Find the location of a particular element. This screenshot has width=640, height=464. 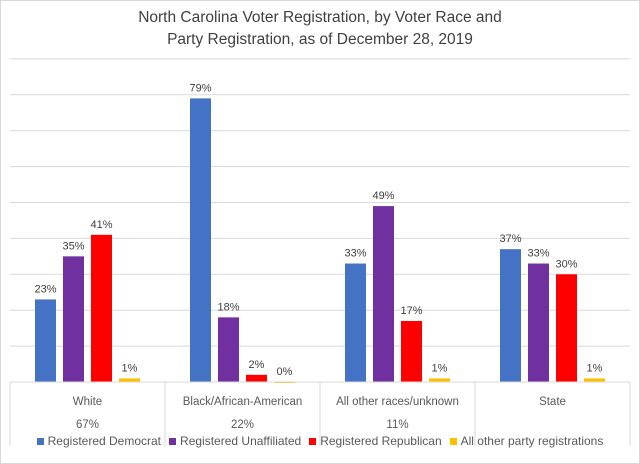

legend-item: Registered Unaffiliated is located at coordinates (235, 441).